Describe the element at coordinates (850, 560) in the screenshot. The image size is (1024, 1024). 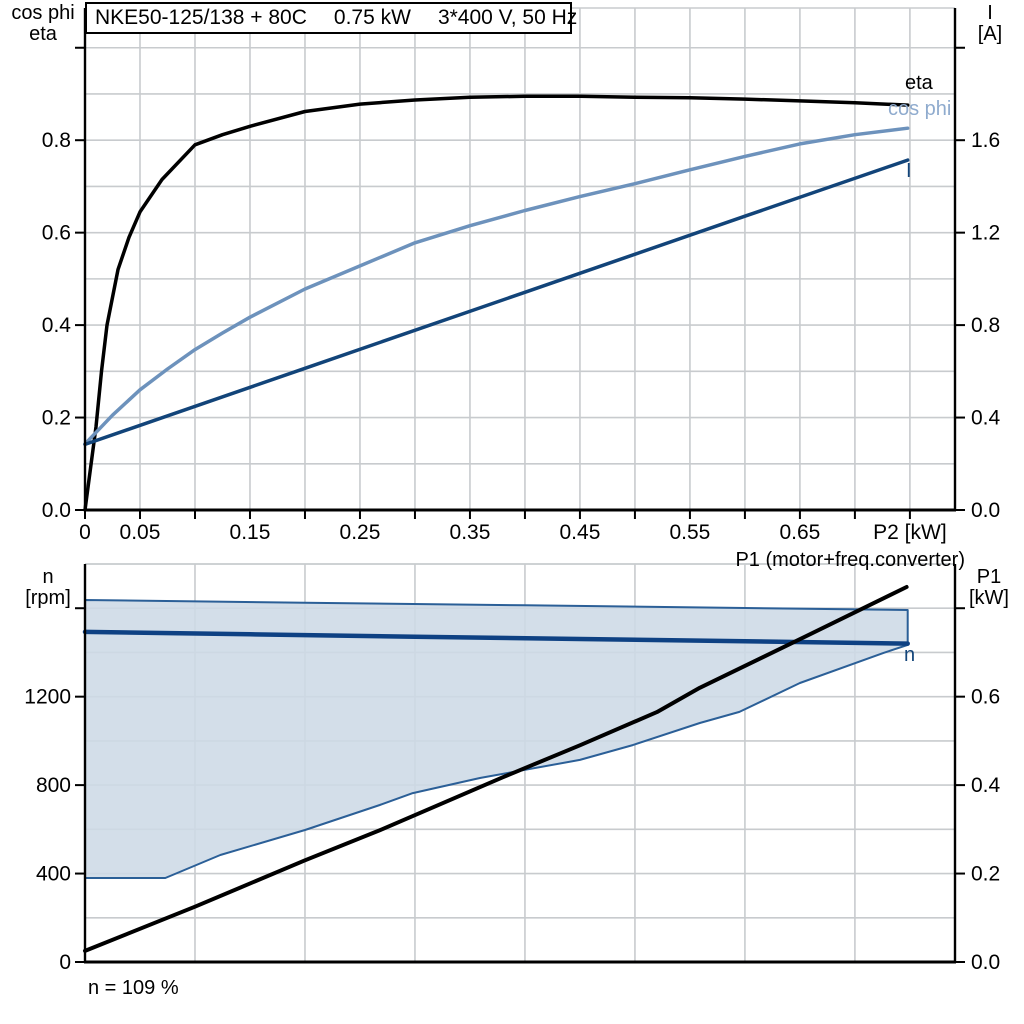
I see `p1-curve-label: P1 (motor+freq.converter)` at that location.